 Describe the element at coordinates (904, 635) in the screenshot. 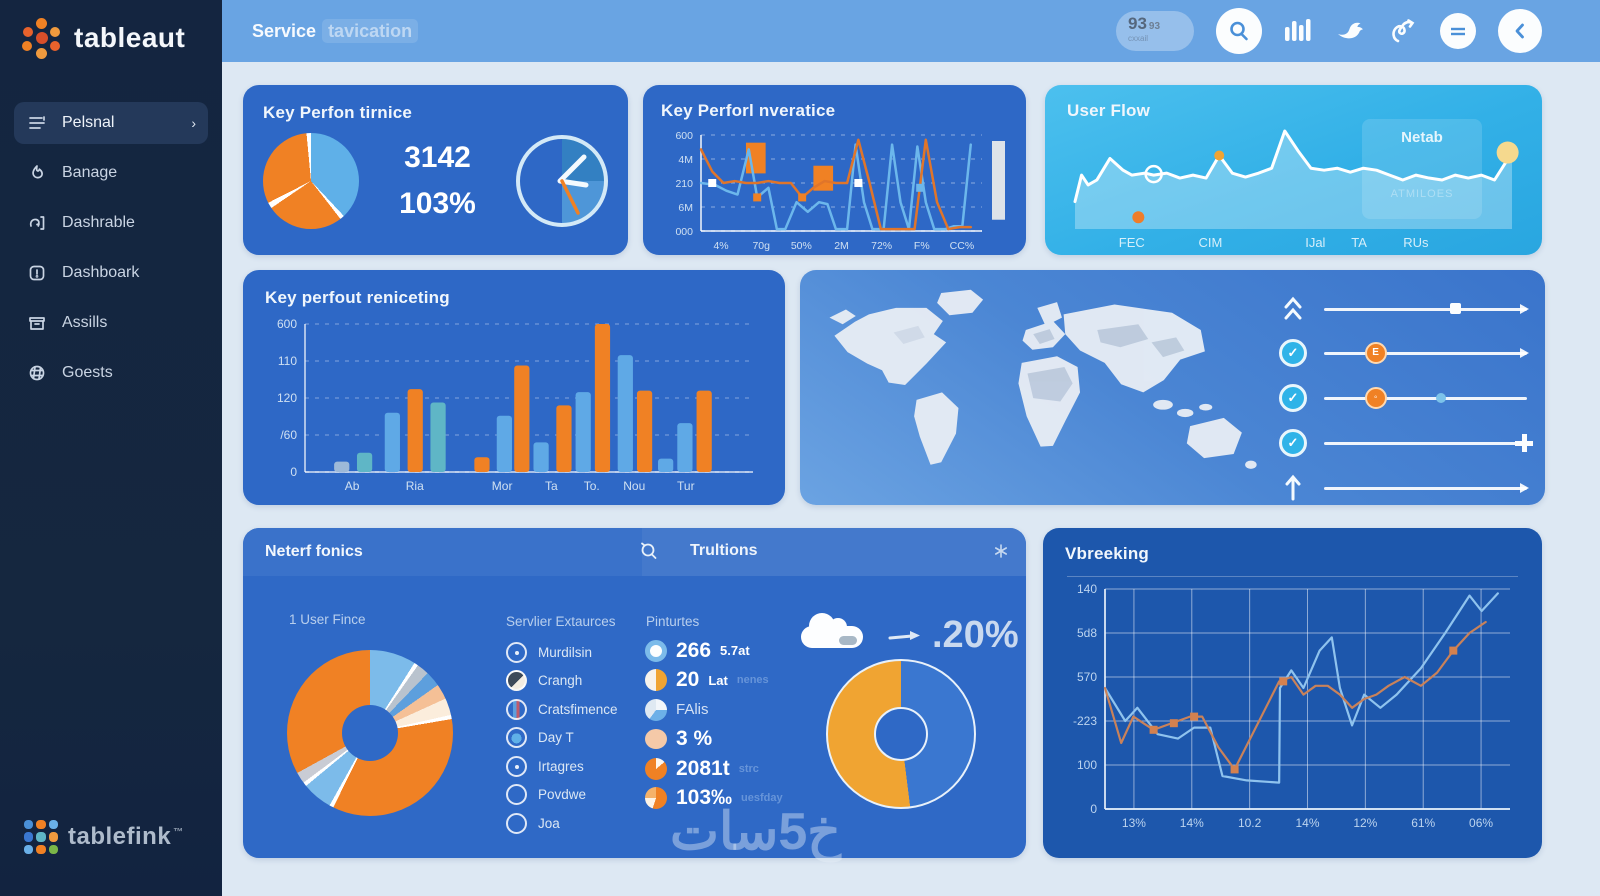

I see `trend-arrow-icon` at that location.